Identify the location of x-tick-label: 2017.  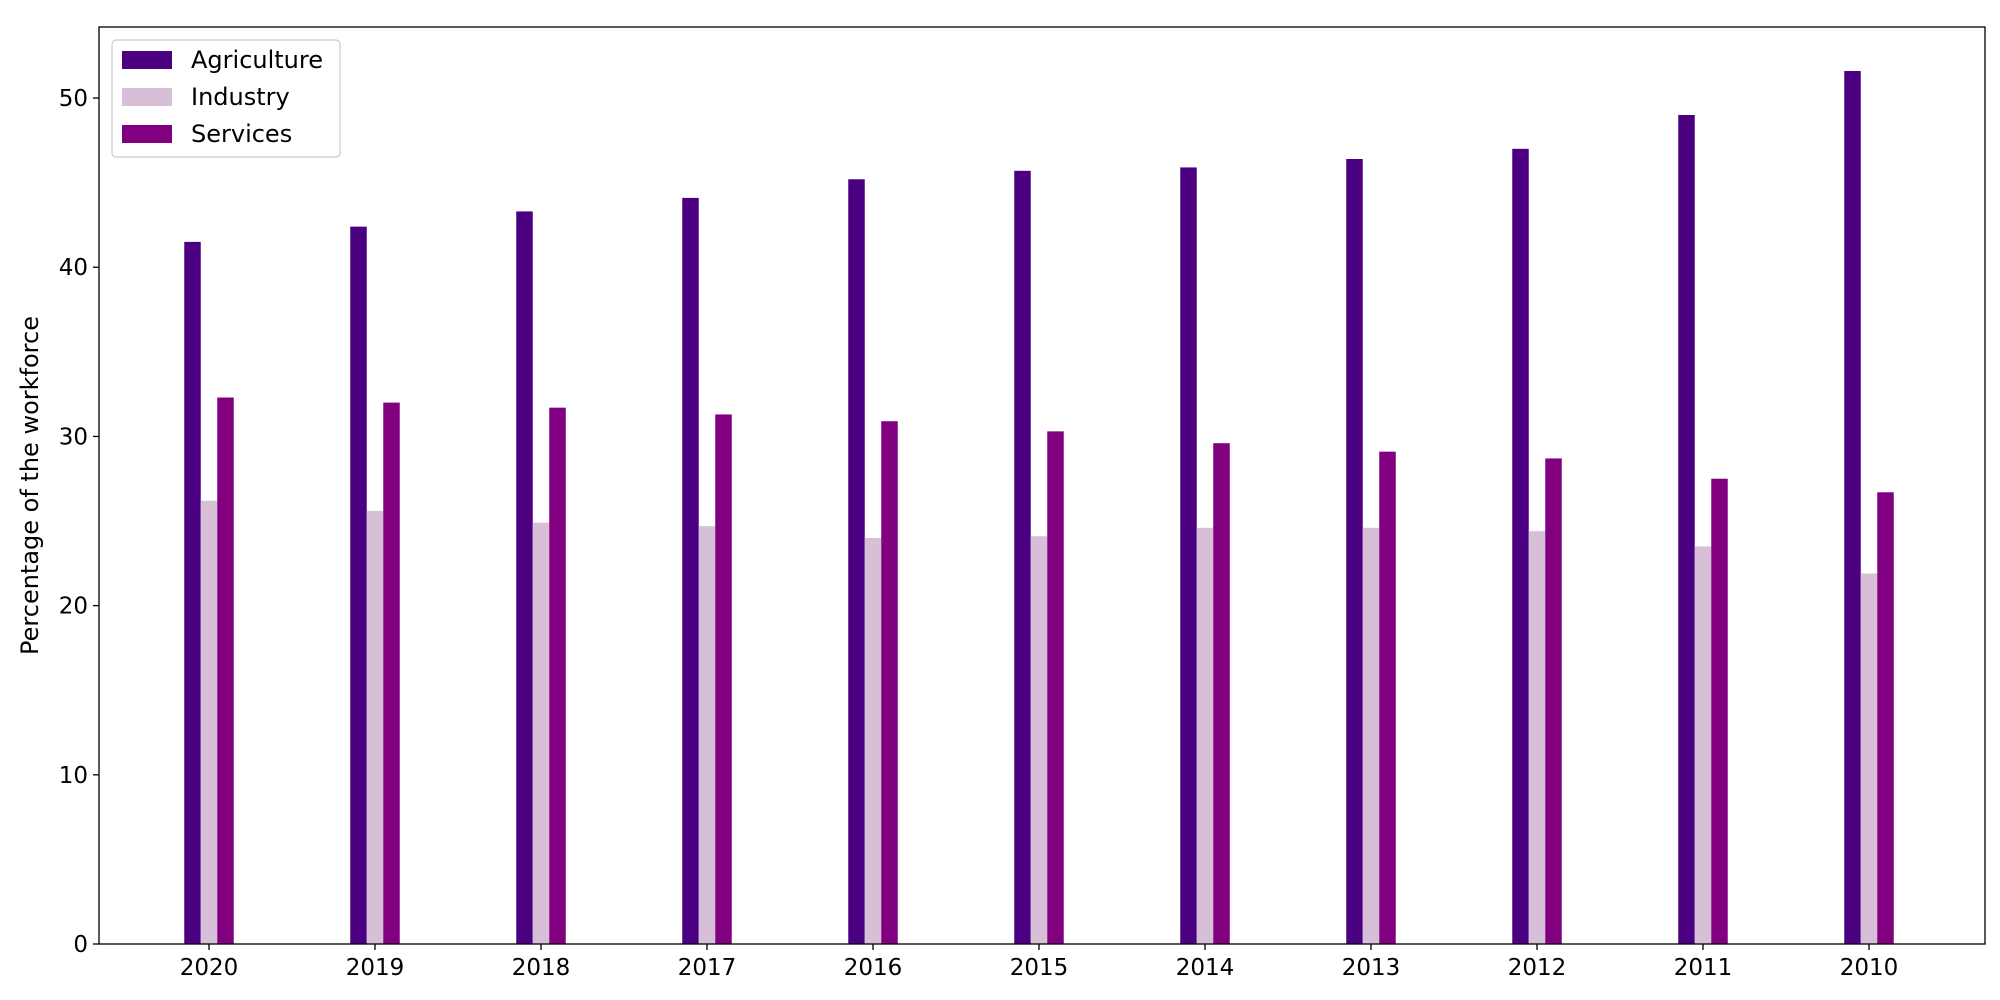
(707, 968).